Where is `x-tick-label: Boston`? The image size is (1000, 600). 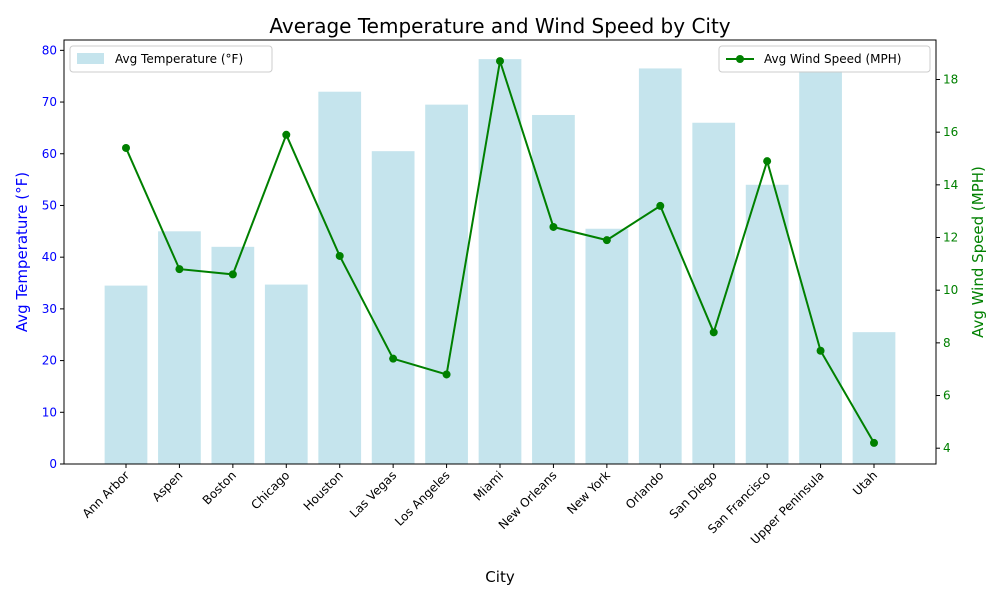
x-tick-label: Boston is located at coordinates (219, 487).